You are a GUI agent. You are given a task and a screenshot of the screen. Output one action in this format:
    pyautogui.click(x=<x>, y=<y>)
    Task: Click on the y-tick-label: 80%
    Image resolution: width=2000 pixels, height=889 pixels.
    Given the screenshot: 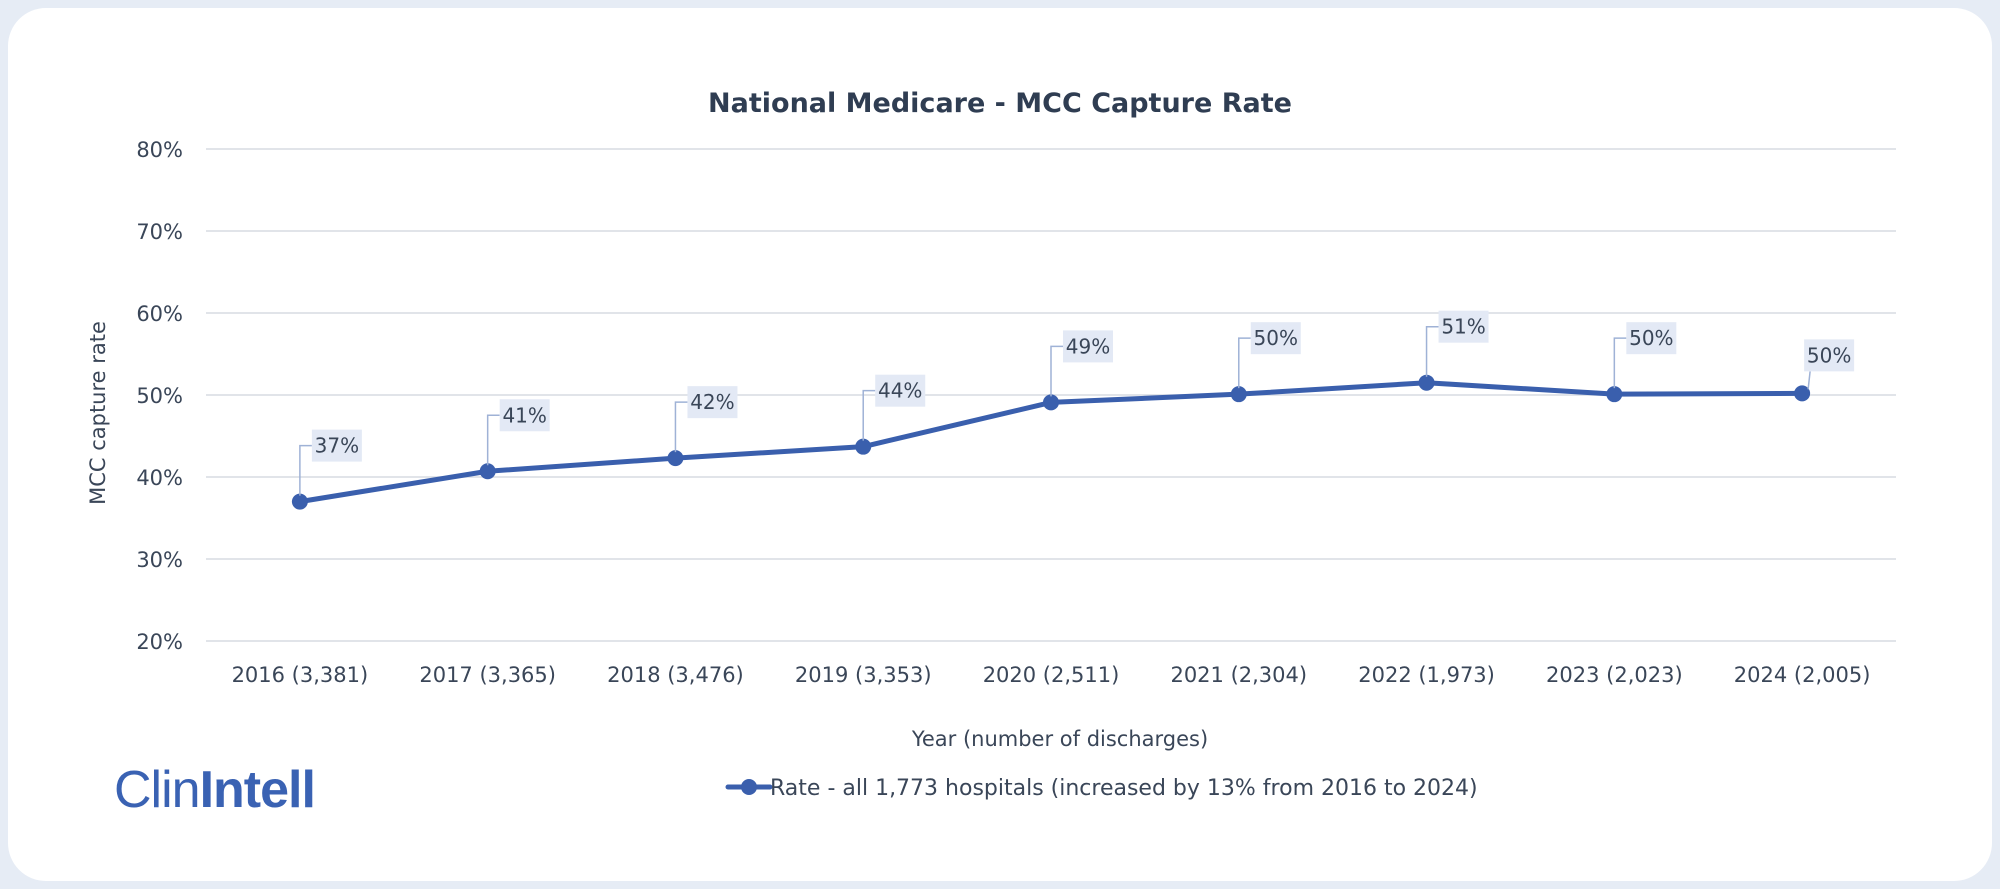 What is the action you would take?
    pyautogui.click(x=159, y=150)
    